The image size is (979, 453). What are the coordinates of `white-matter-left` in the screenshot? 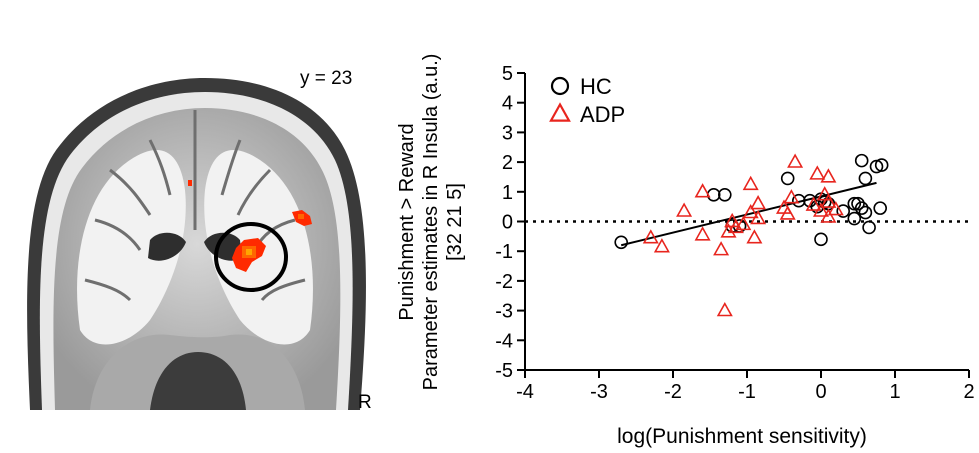 It's located at (131, 247).